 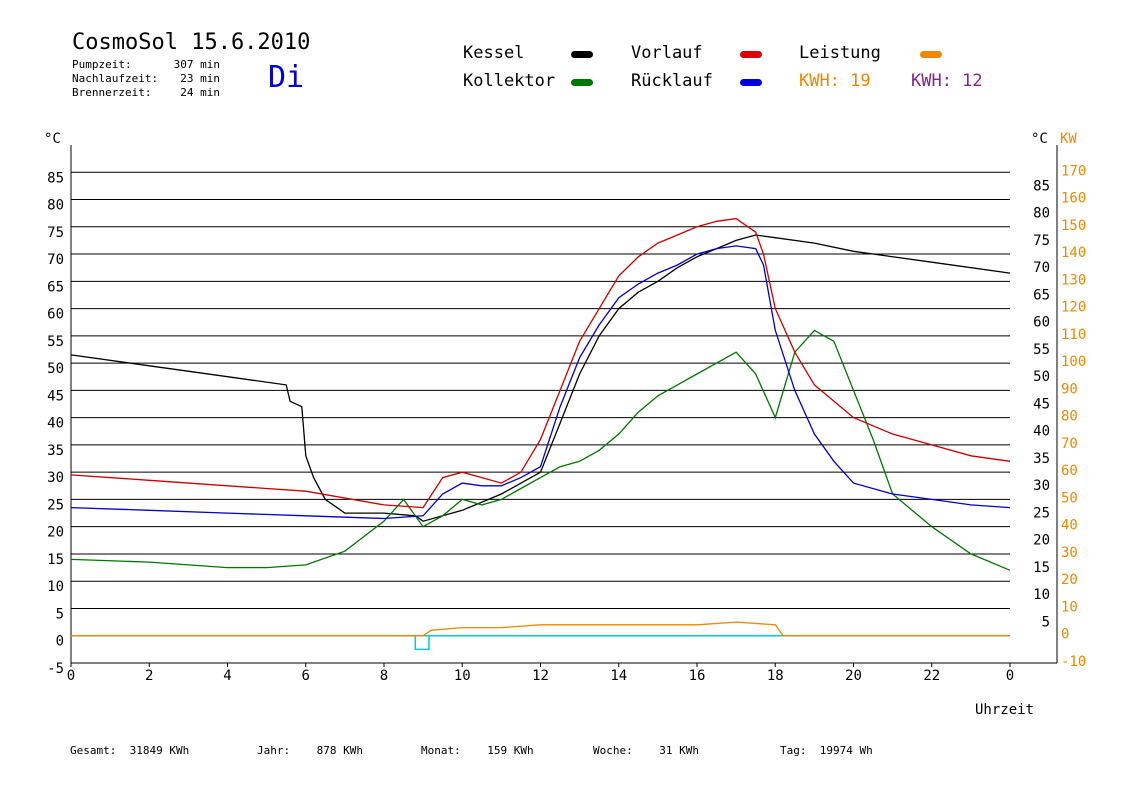 I want to click on y-tick-label: -5, so click(x=55, y=669).